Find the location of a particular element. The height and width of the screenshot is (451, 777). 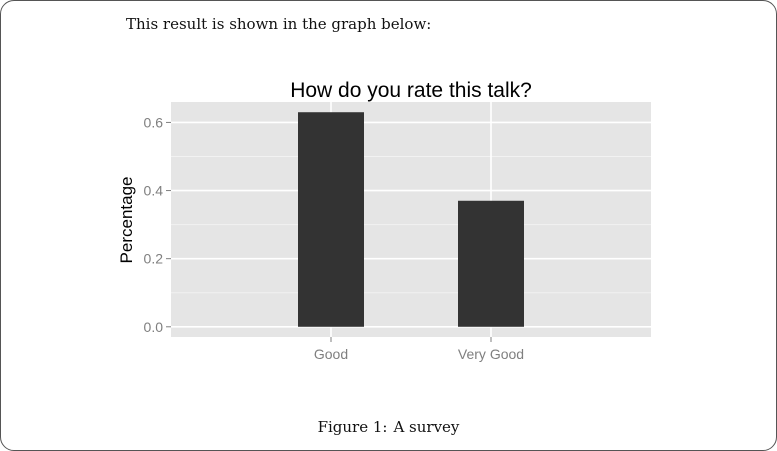

y-tick-label: 0.6 is located at coordinates (154, 122).